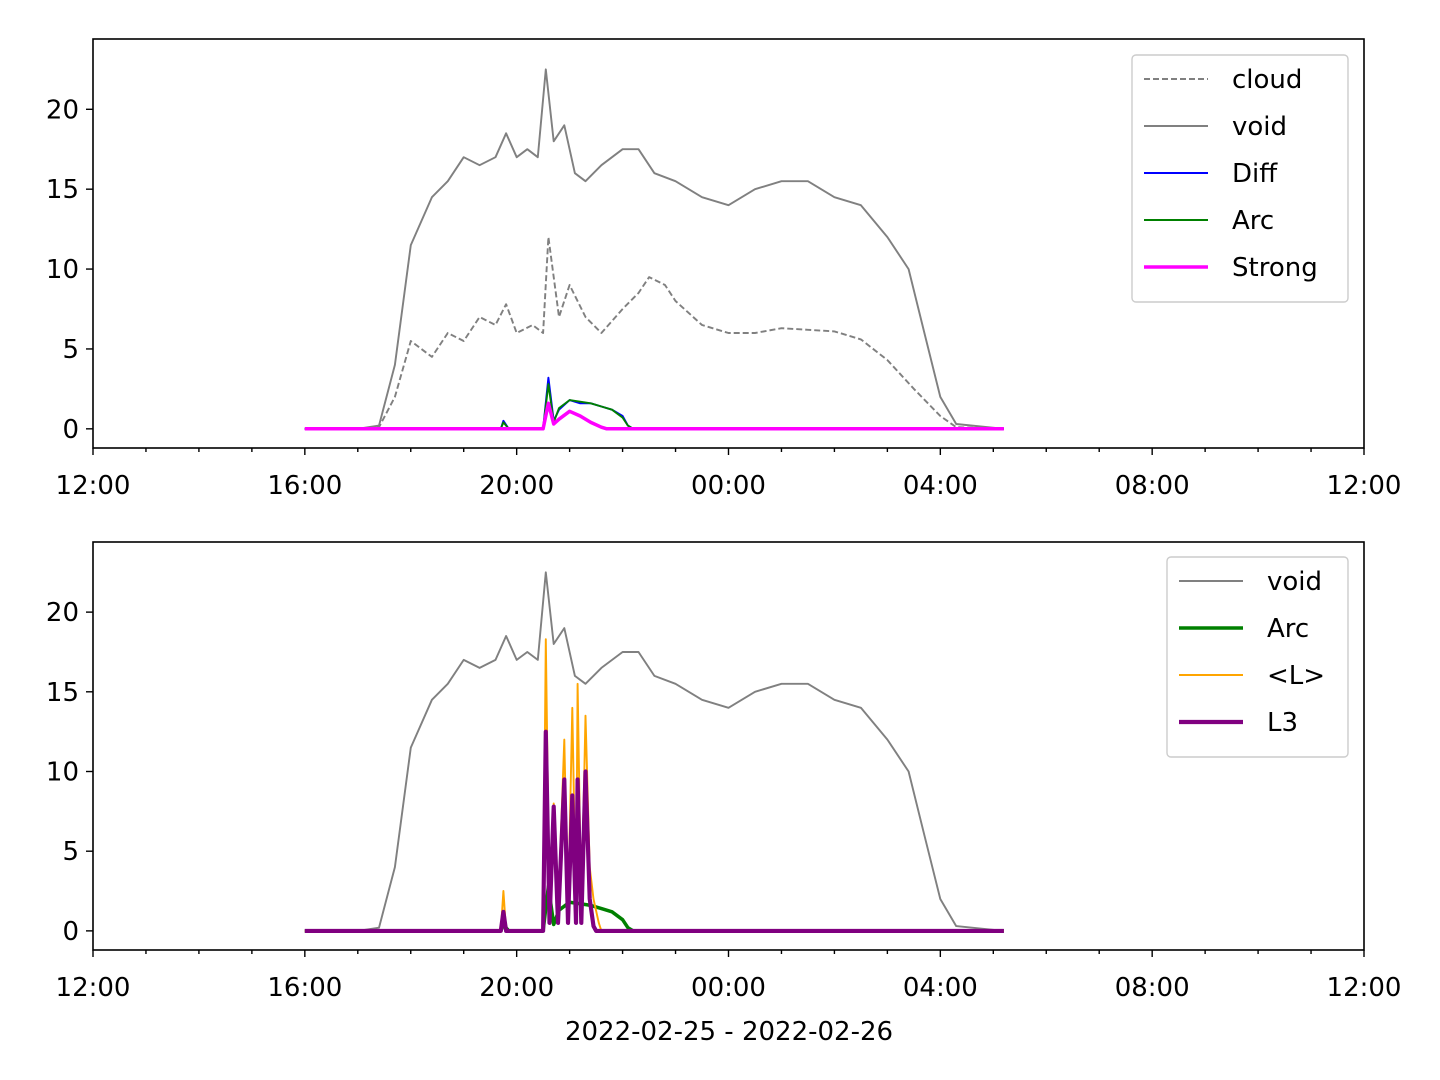 The height and width of the screenshot is (1080, 1440). I want to click on series-line-l, so click(654, 785).